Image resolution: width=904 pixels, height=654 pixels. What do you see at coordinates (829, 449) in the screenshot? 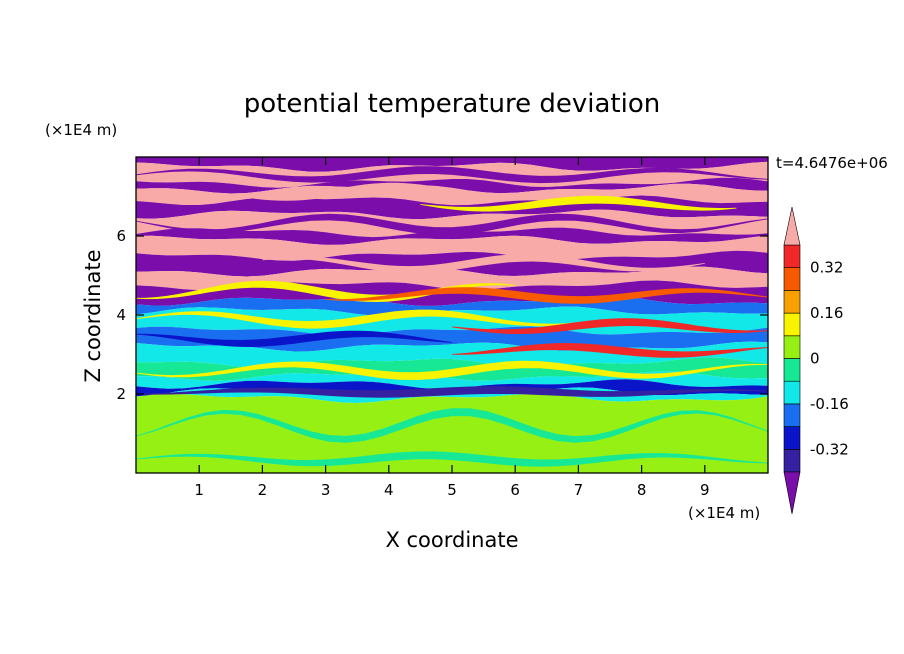
I see `colorbar-tick-label: -0.32` at bounding box center [829, 449].